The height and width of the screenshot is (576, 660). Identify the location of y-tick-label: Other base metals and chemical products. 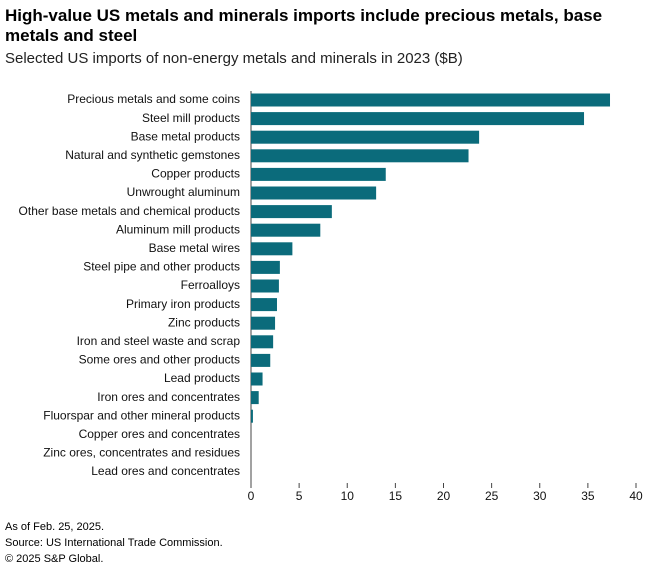
(129, 211).